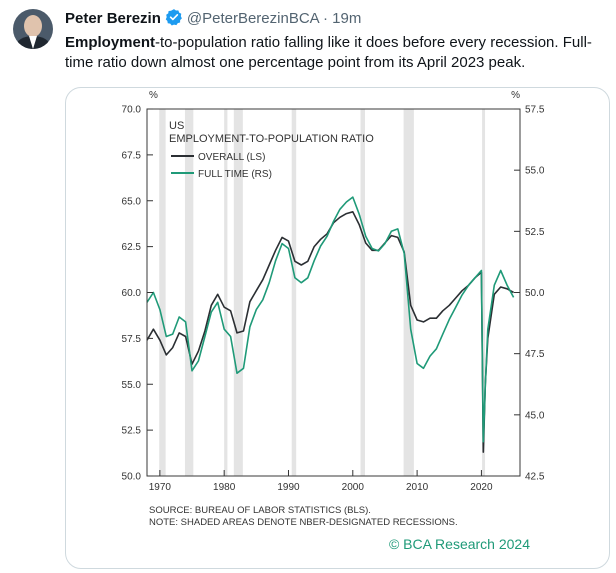 Image resolution: width=616 pixels, height=573 pixels. What do you see at coordinates (481, 487) in the screenshot?
I see `x-tick-label-2020: 2020` at bounding box center [481, 487].